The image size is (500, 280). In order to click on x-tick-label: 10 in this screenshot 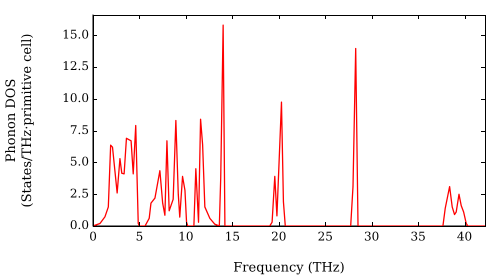, I will do `click(186, 236)`.